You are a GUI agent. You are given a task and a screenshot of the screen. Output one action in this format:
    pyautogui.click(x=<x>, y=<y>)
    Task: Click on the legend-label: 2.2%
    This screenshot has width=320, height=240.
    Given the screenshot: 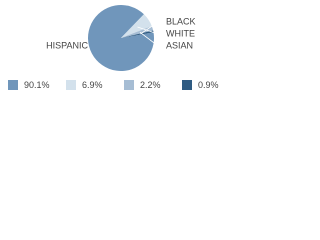 What is the action you would take?
    pyautogui.click(x=150, y=85)
    